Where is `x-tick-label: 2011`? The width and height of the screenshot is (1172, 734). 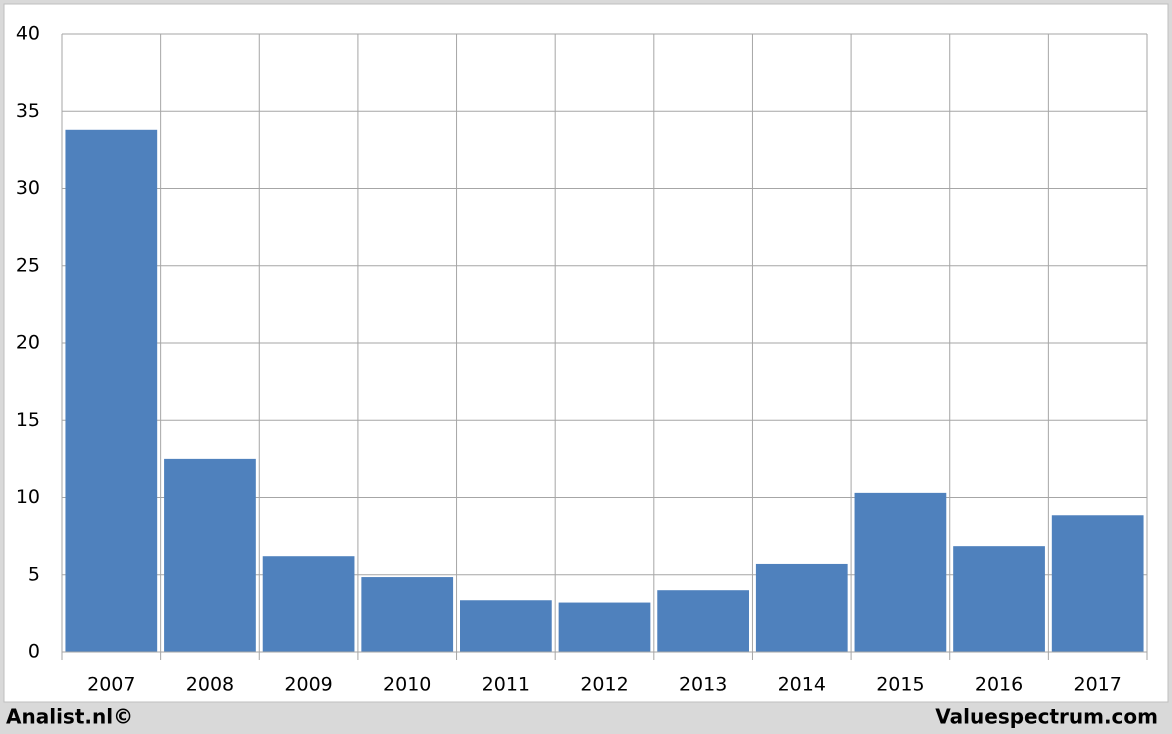 x-tick-label: 2011 is located at coordinates (506, 685).